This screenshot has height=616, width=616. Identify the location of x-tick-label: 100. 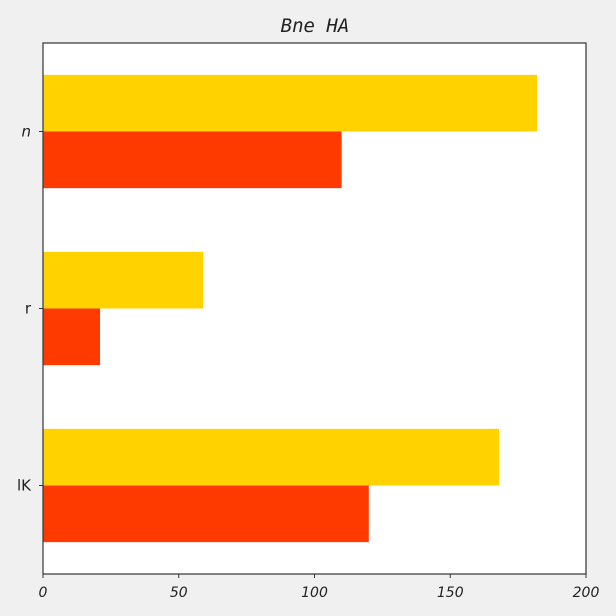
(314, 593).